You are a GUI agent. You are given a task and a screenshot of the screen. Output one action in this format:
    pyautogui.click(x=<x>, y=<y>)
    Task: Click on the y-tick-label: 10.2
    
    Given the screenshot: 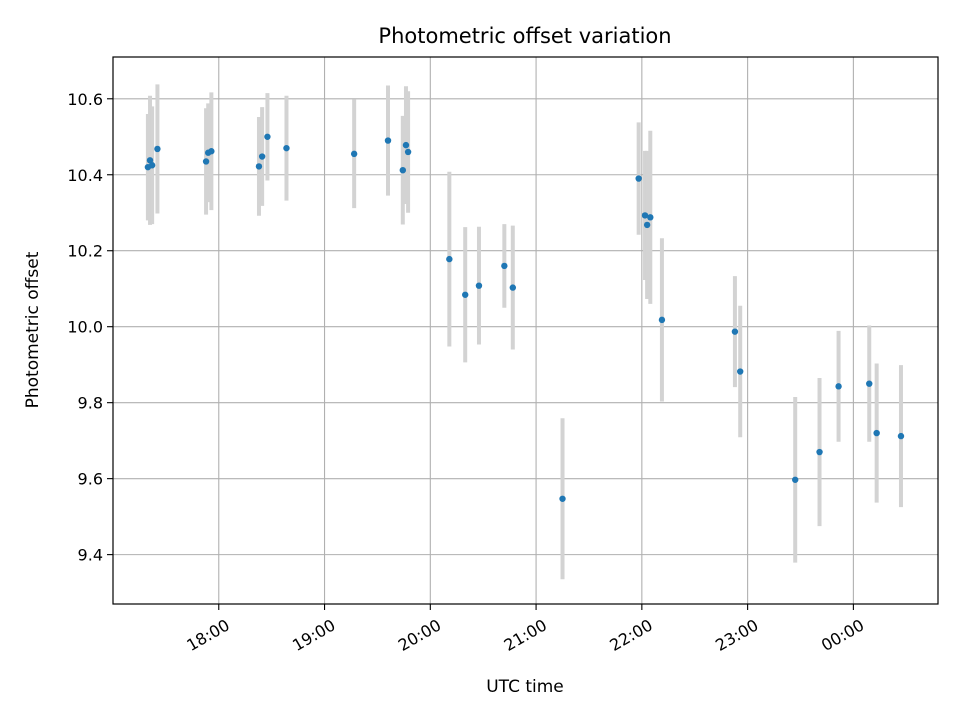 What is the action you would take?
    pyautogui.click(x=85, y=251)
    